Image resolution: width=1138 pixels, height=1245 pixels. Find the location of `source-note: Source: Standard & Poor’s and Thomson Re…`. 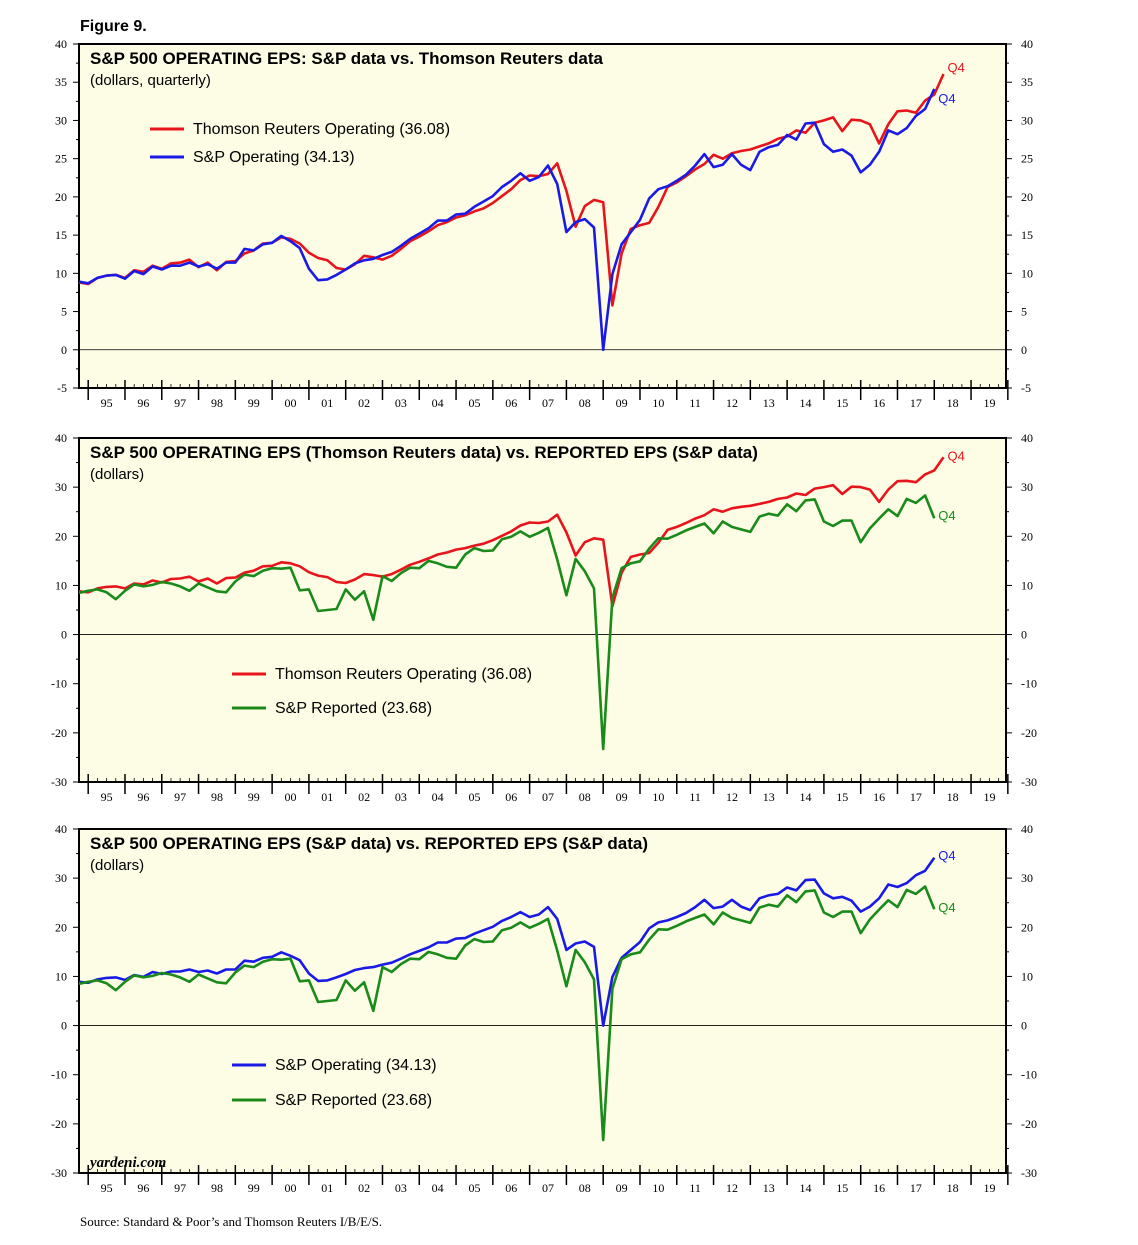

source-note: Source: Standard & Poor’s and Thomson Re… is located at coordinates (231, 1221).